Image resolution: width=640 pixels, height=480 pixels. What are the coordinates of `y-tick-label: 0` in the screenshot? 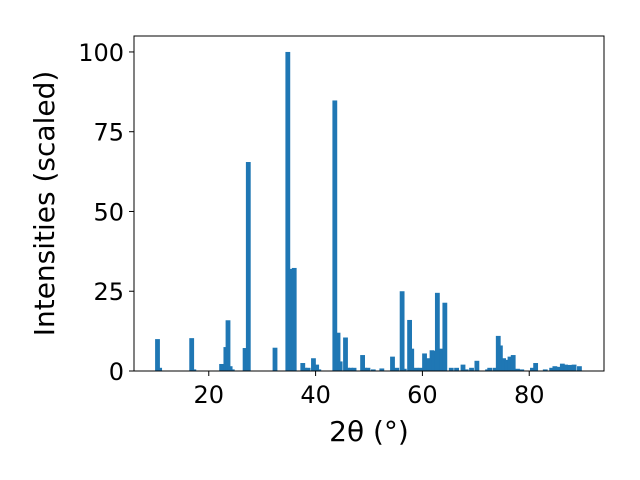 It's located at (116, 372).